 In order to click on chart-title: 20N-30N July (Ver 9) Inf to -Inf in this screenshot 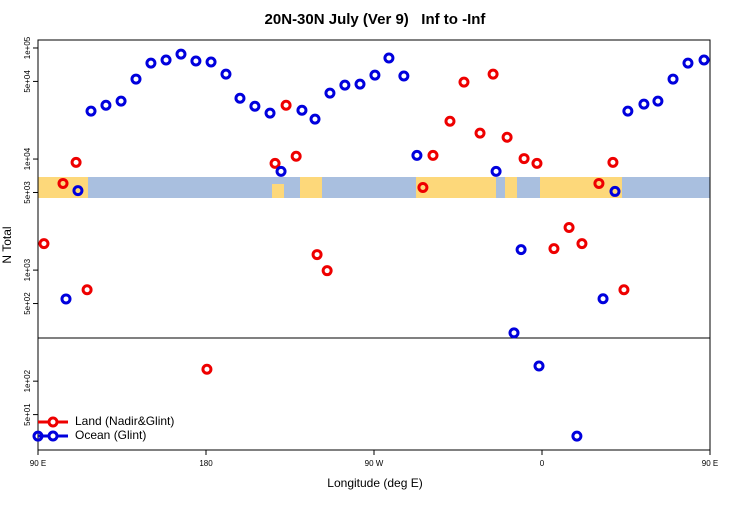, I will do `click(376, 19)`.